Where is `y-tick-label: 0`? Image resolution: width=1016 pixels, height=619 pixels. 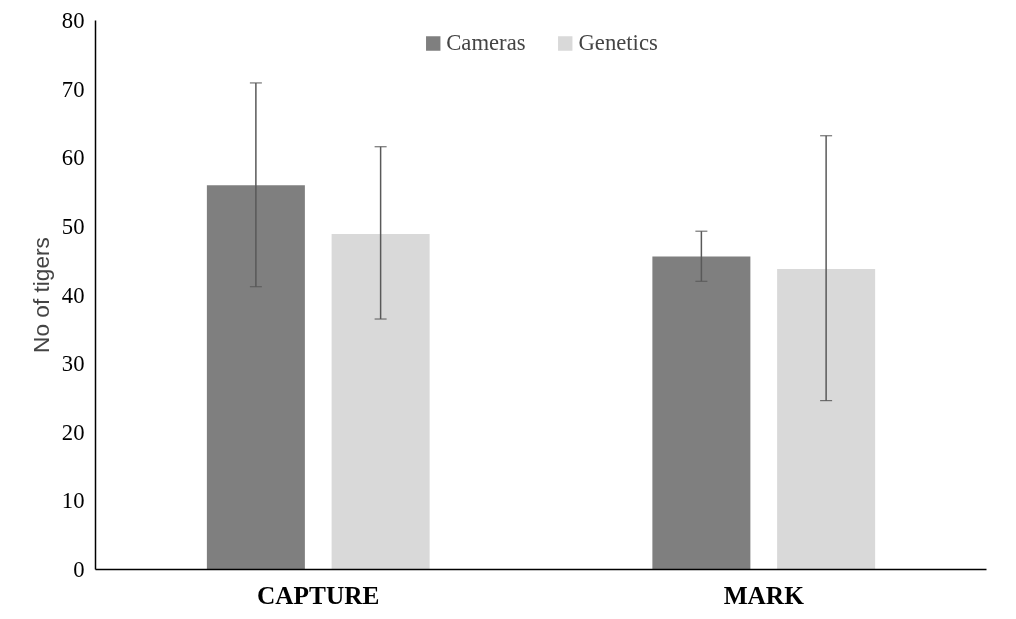 y-tick-label: 0 is located at coordinates (79, 569).